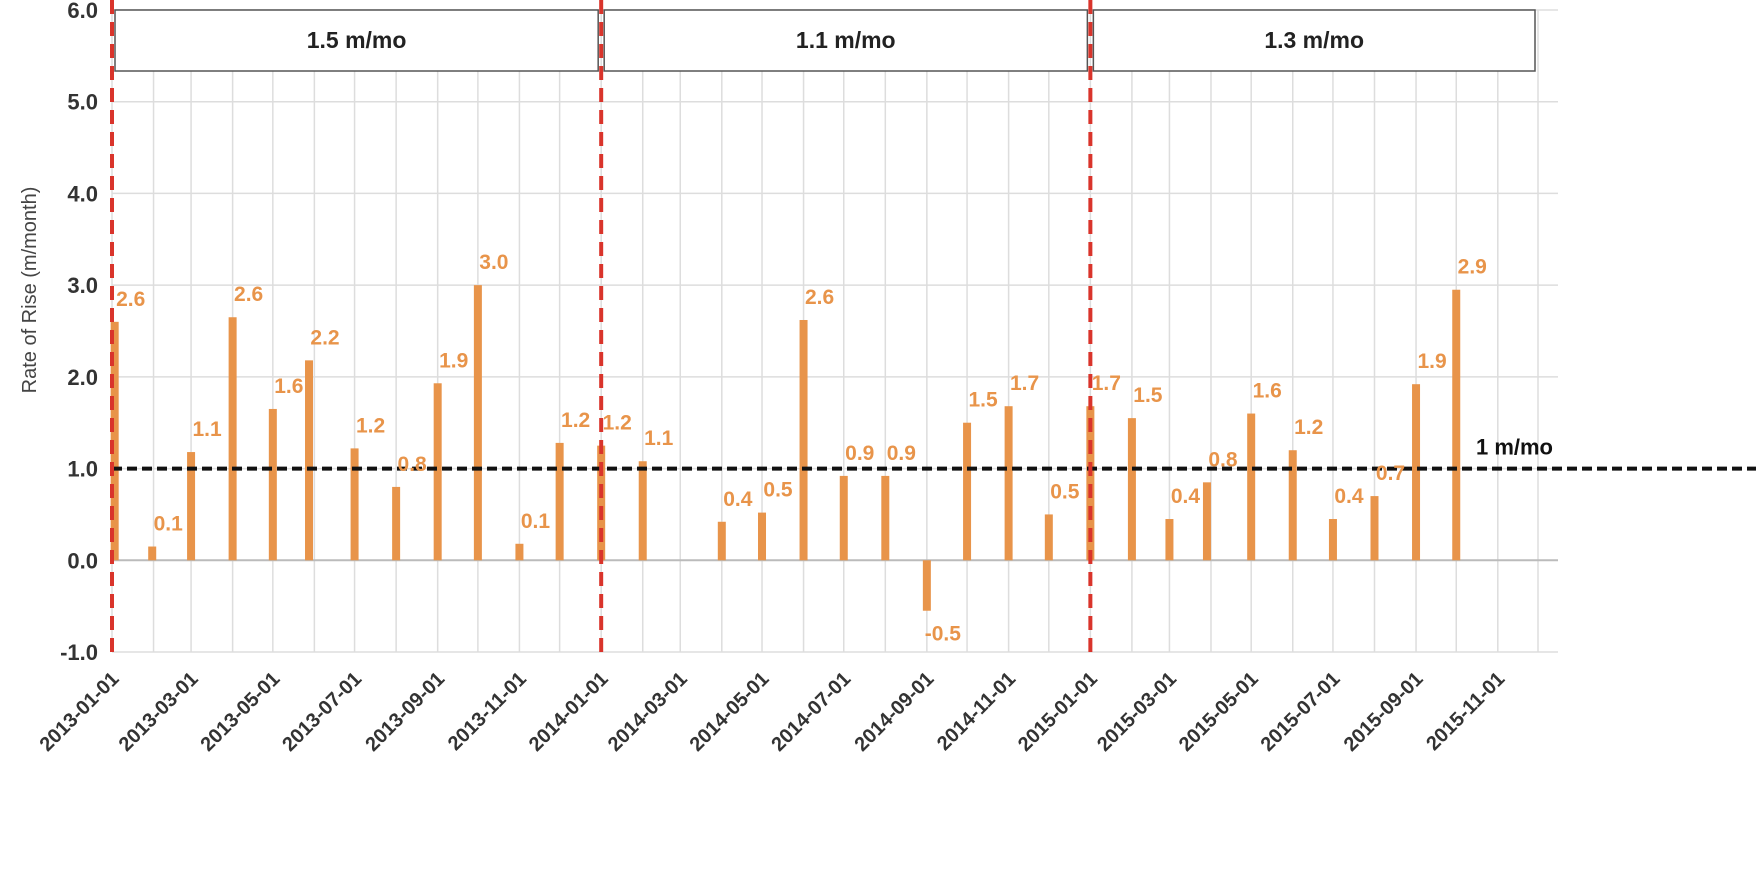 Image resolution: width=1756 pixels, height=881 pixels. Describe the element at coordinates (82, 193) in the screenshot. I see `y-tick-label: 4.0` at that location.